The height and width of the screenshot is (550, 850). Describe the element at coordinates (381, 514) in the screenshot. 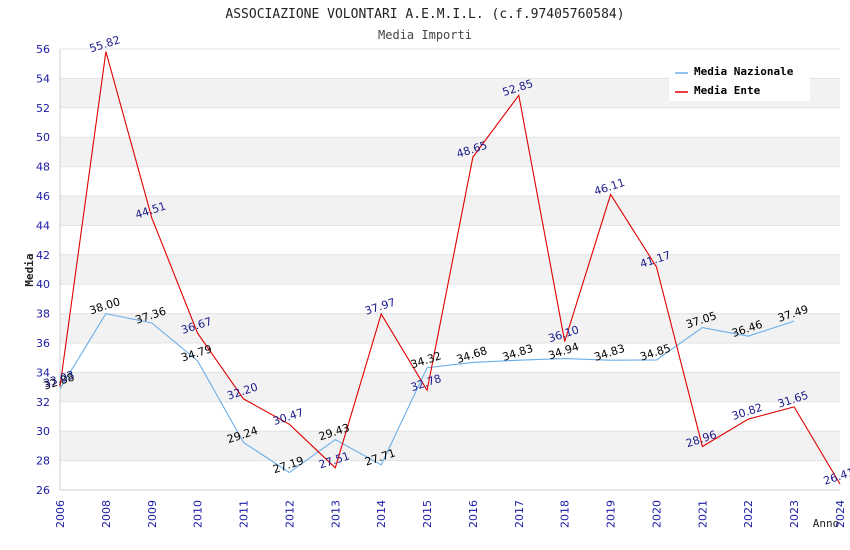

I see `x-tick-label: 2014` at that location.